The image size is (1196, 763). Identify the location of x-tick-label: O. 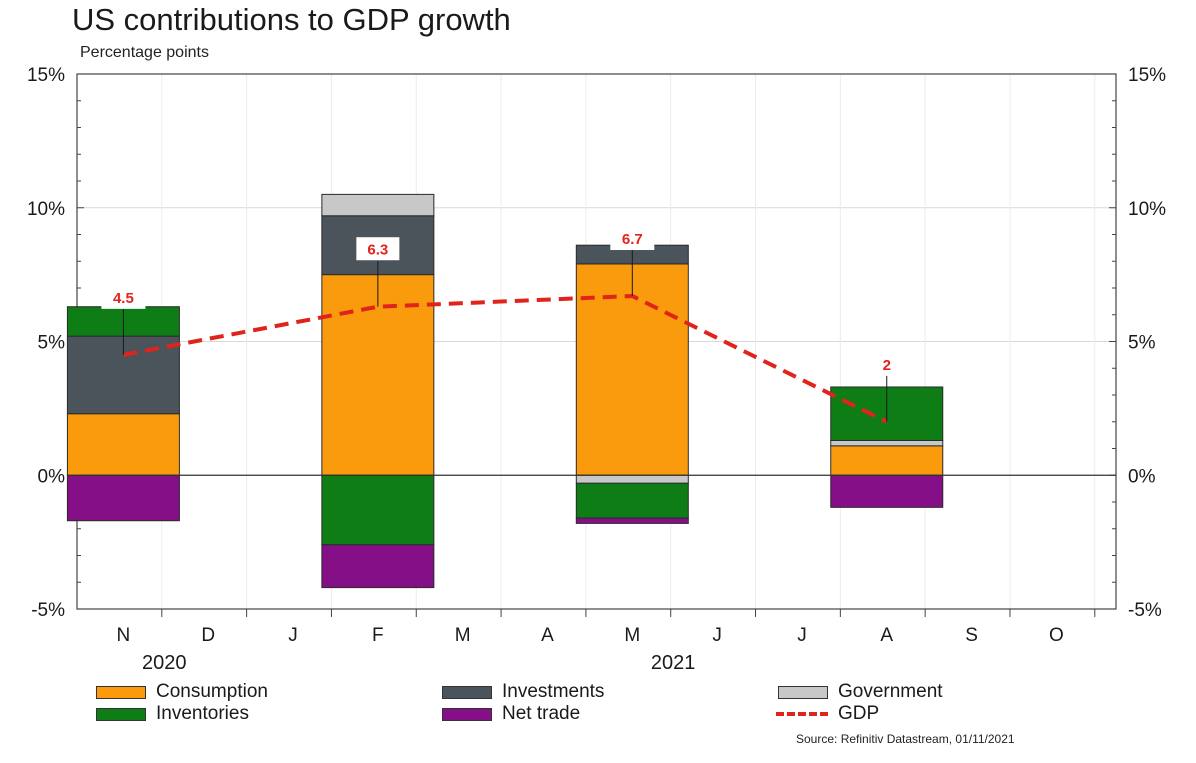
(1056, 635).